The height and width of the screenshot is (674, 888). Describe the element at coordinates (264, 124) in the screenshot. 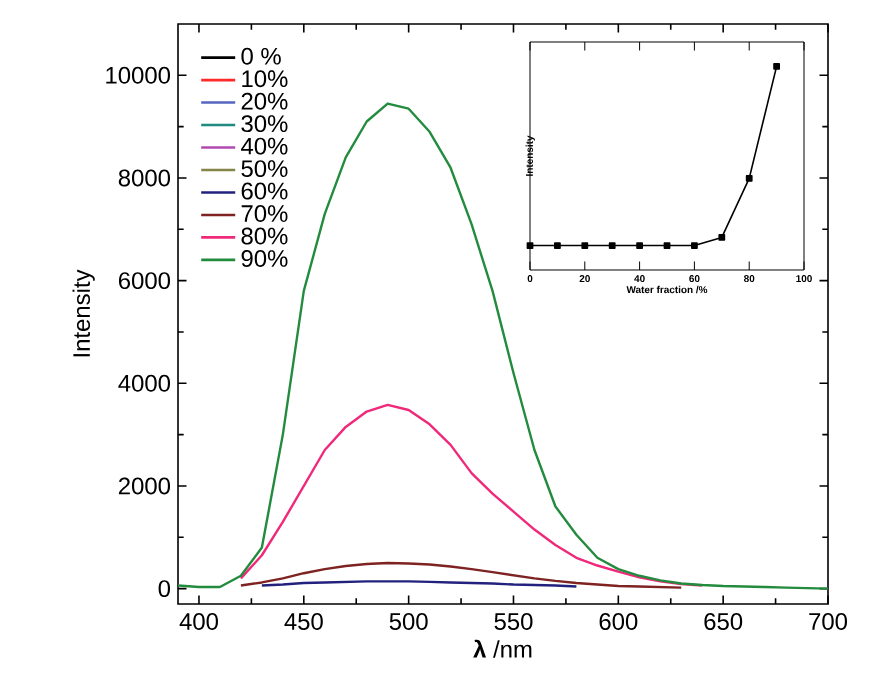

I see `legend-label: 30%` at that location.